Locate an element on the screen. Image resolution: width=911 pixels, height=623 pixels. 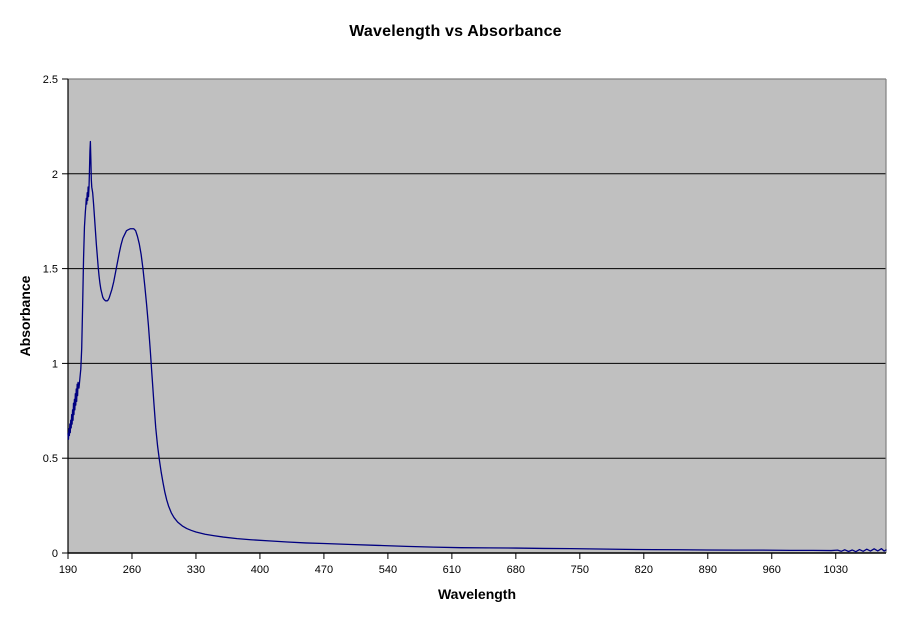
x-tick-label-190: 190 is located at coordinates (68, 570).